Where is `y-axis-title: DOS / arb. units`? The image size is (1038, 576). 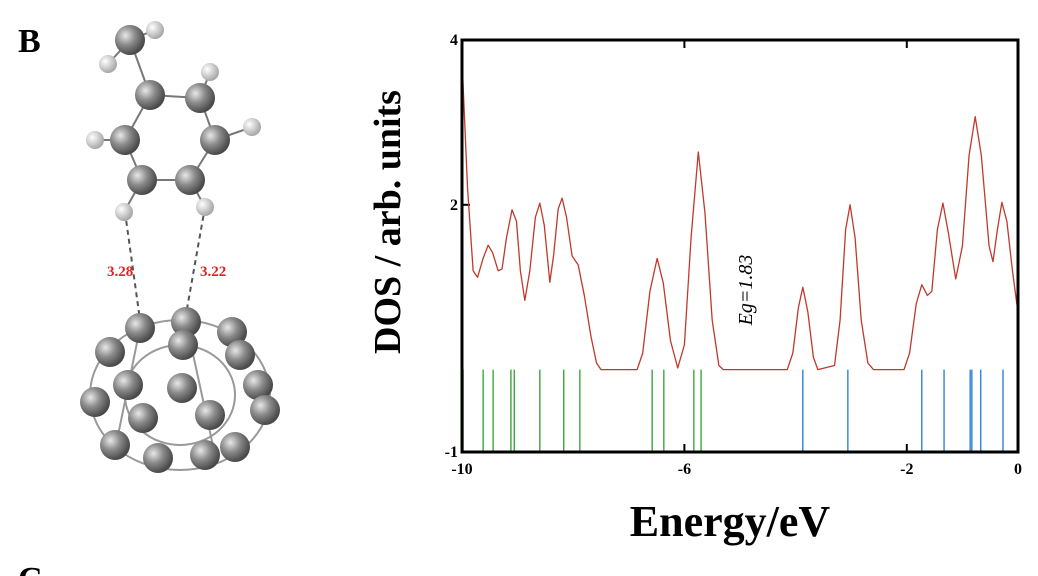 y-axis-title: DOS / arb. units is located at coordinates (388, 222).